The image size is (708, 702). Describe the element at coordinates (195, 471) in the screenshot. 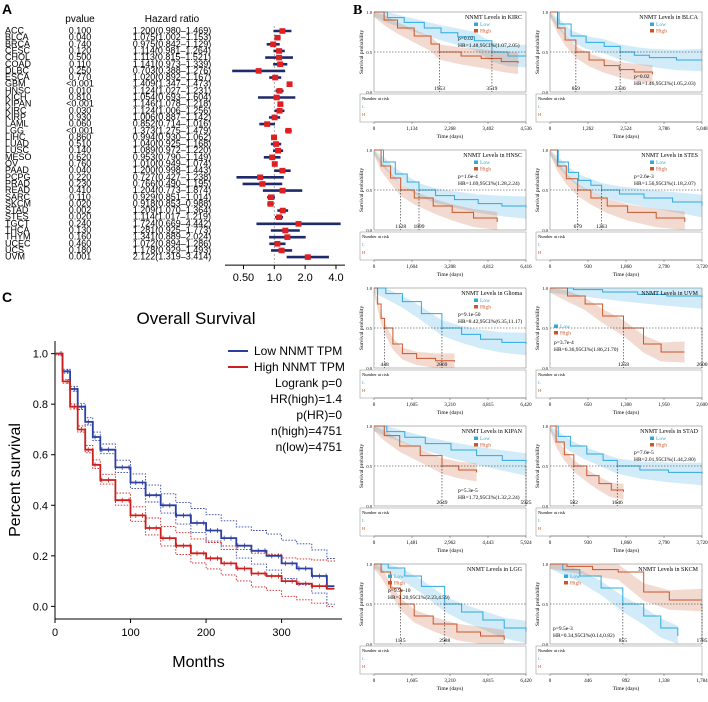

I see `survival-curve` at that location.